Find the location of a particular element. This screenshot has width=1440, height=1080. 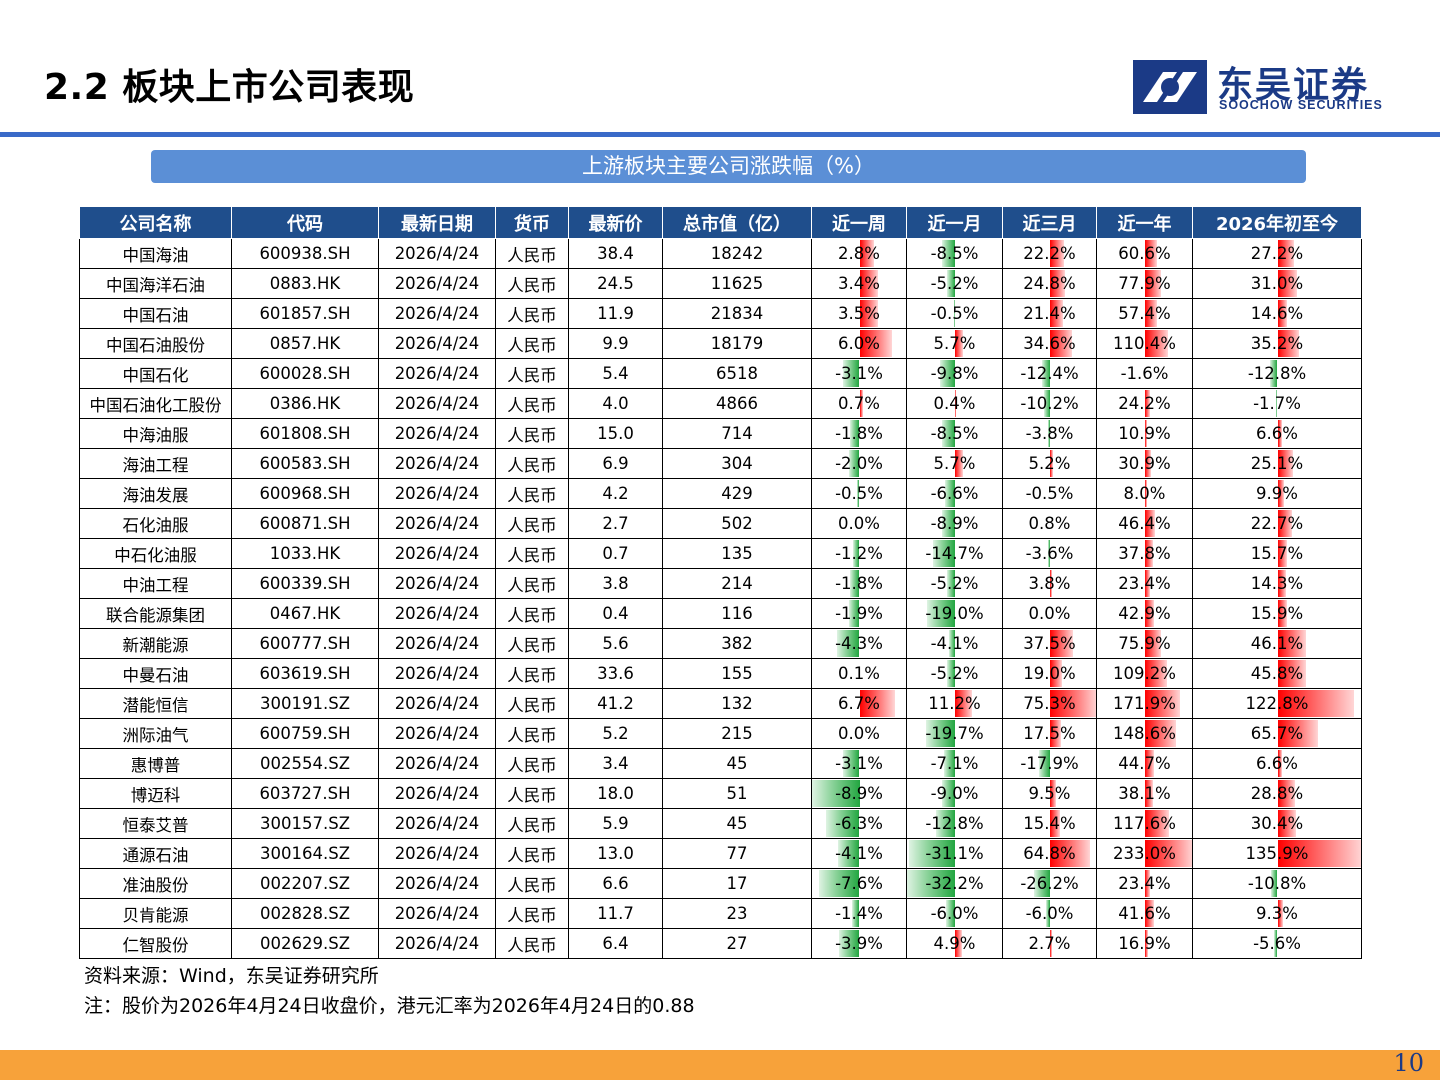

cell-value: -1.7% is located at coordinates (1277, 403).